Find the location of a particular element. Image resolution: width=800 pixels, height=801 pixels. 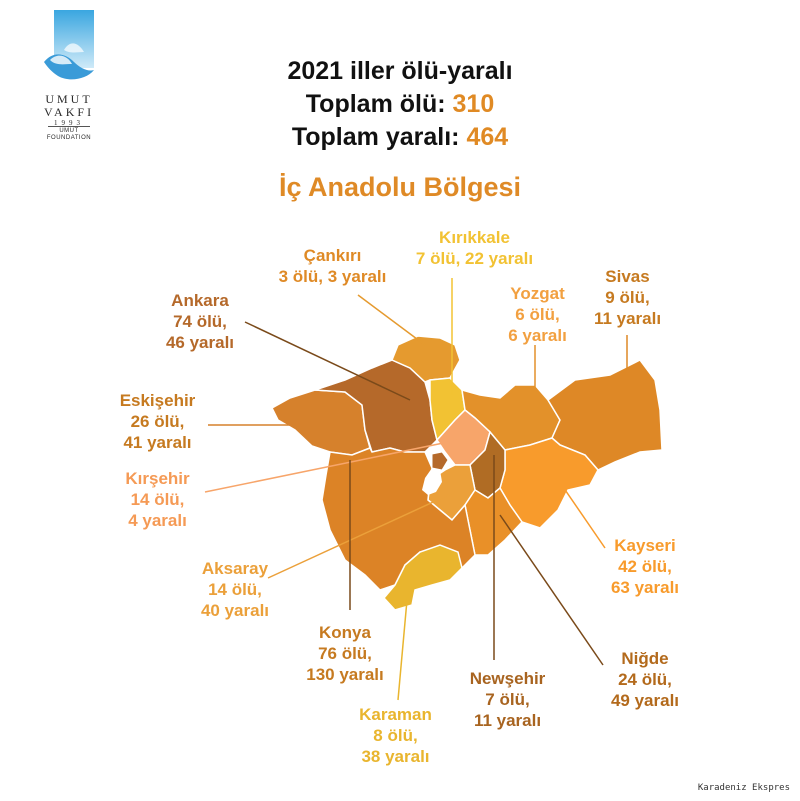

total-injured-line: Toplam yaralı: 464 is located at coordinates (400, 137).